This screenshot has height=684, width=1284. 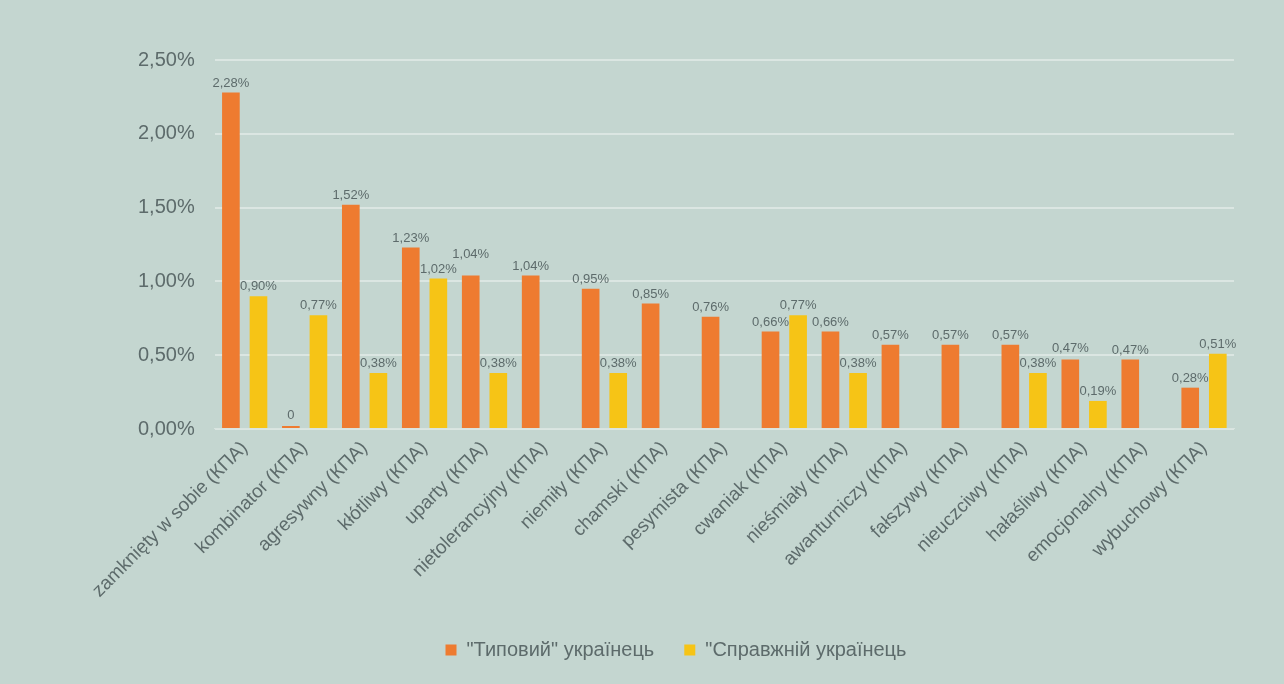 What do you see at coordinates (291, 415) in the screenshot?
I see `data-label: 0` at bounding box center [291, 415].